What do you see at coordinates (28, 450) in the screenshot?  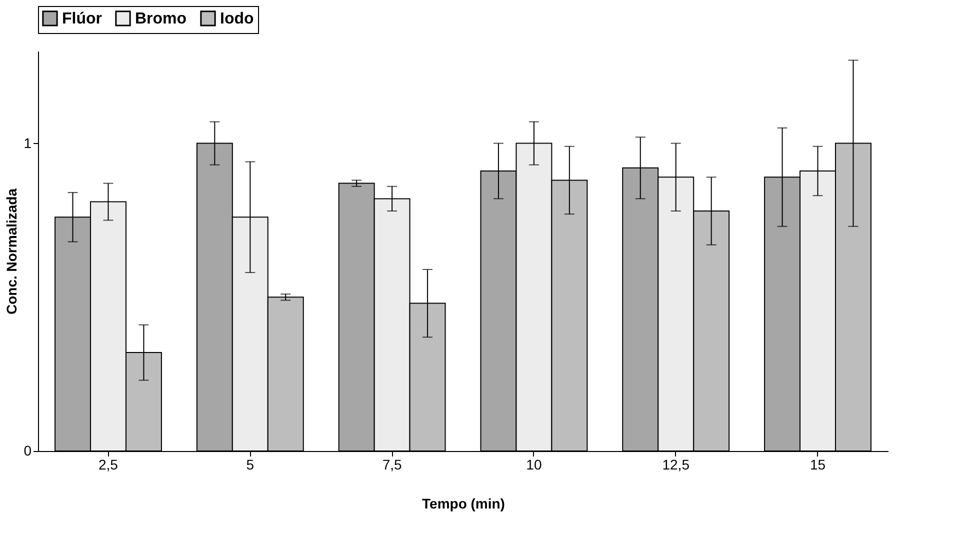 I see `y-tick-label: 0` at bounding box center [28, 450].